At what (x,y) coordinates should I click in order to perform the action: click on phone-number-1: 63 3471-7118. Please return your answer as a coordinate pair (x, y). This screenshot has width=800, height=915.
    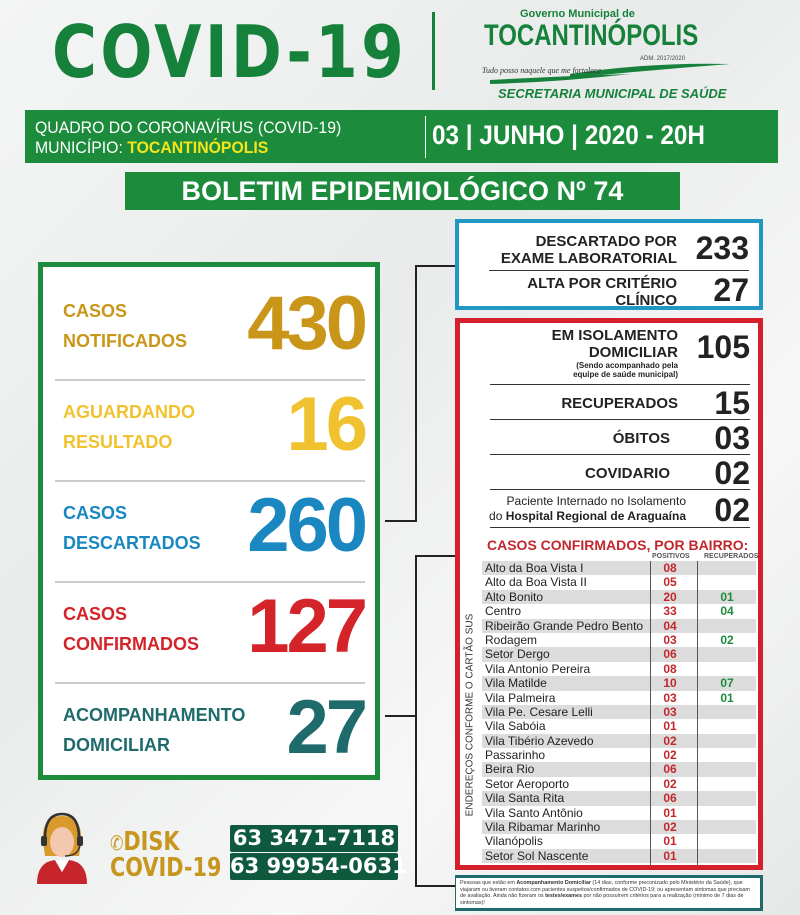
    Looking at the image, I should click on (314, 838).